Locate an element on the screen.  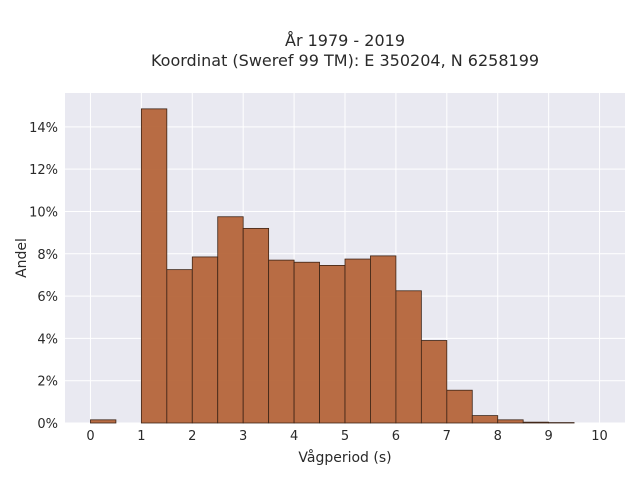
x-tick-label: 6 is located at coordinates (396, 436).